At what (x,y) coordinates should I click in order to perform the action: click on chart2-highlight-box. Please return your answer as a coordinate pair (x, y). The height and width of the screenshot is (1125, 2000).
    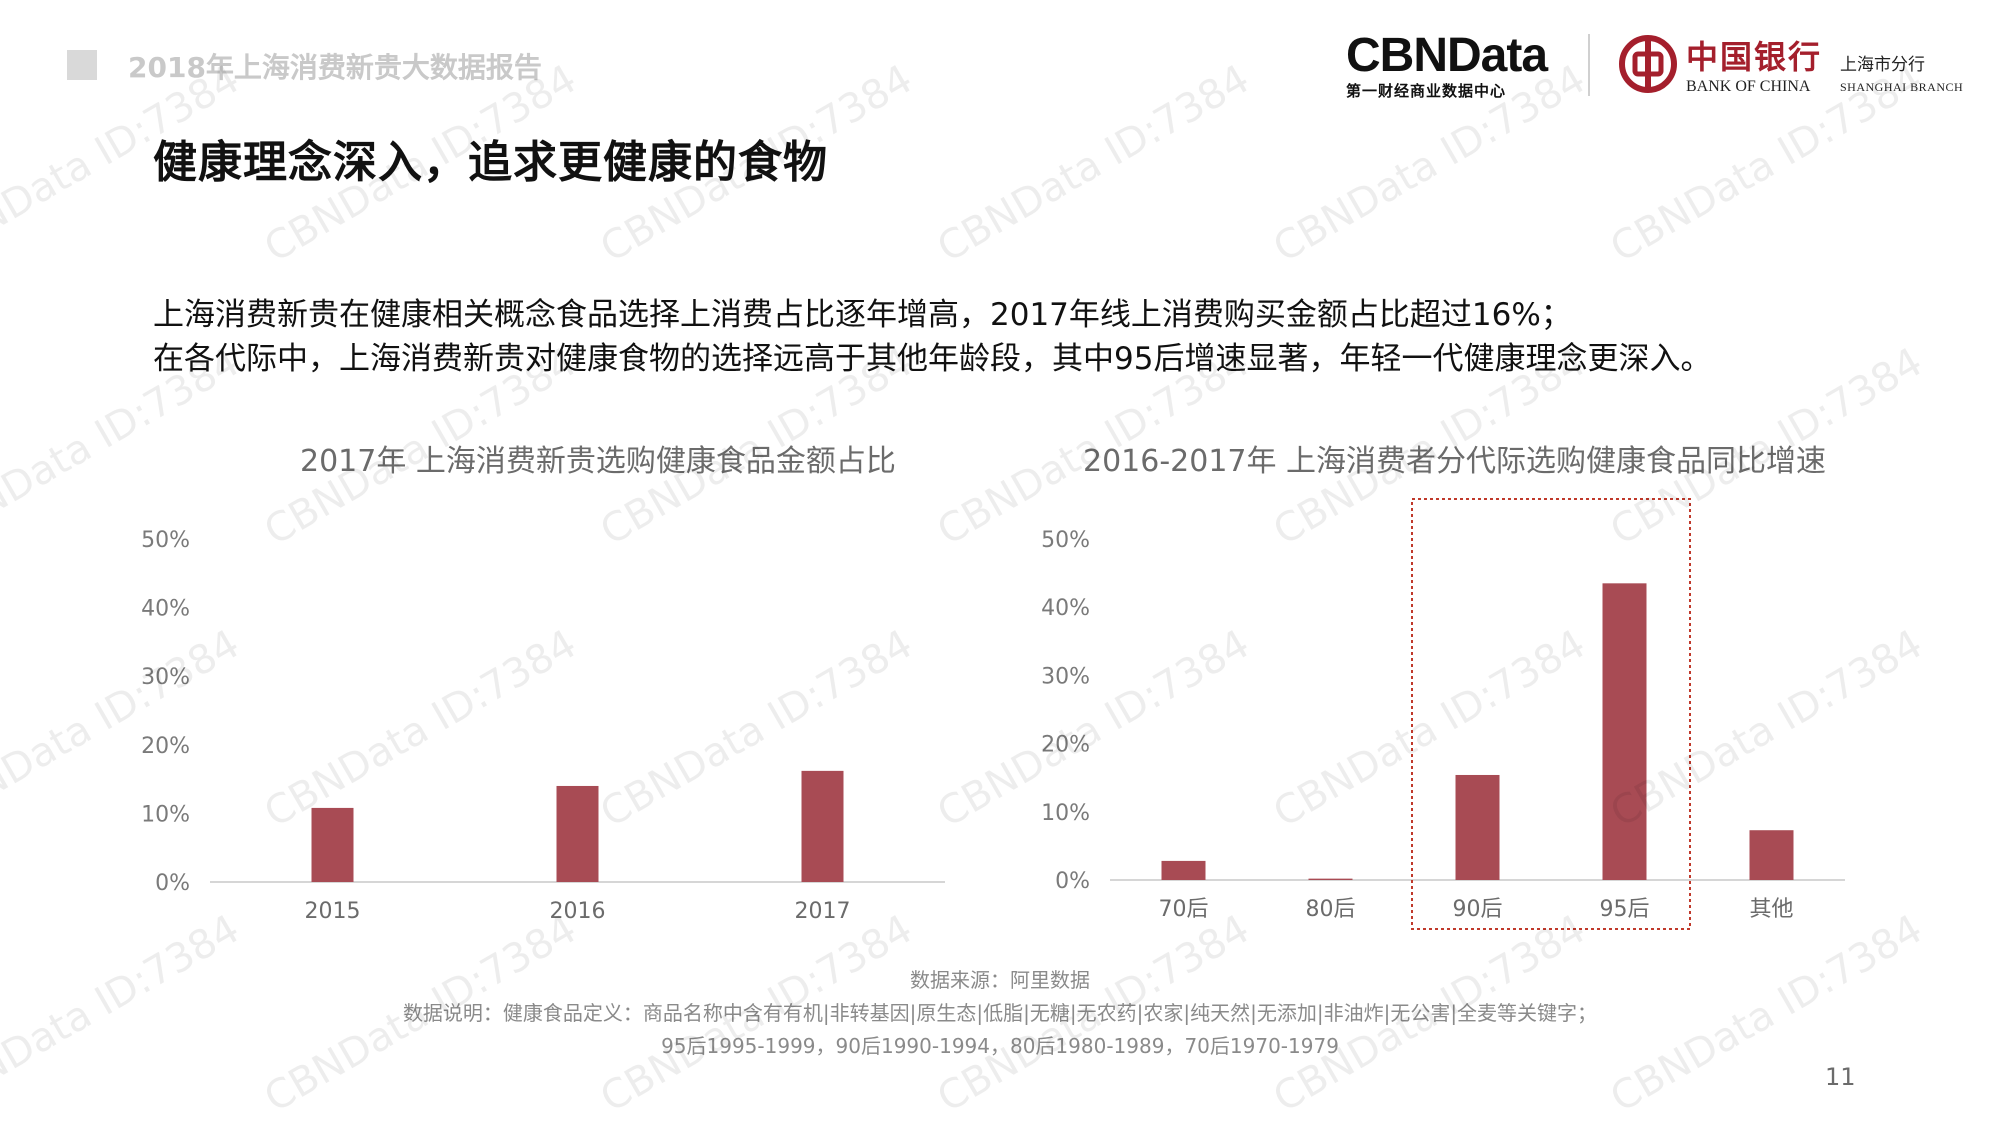
    Looking at the image, I should click on (1551, 714).